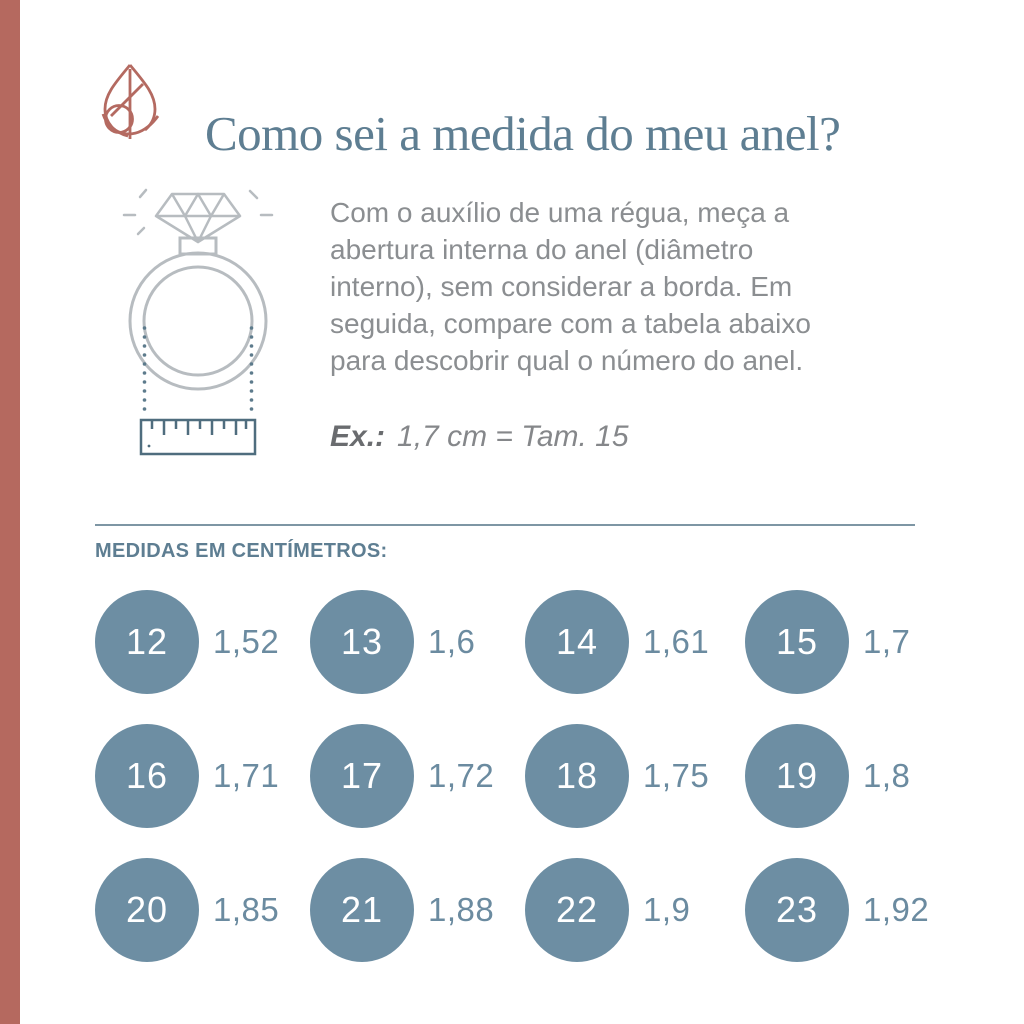 This screenshot has width=1024, height=1024. I want to click on size-circle: 19, so click(797, 776).